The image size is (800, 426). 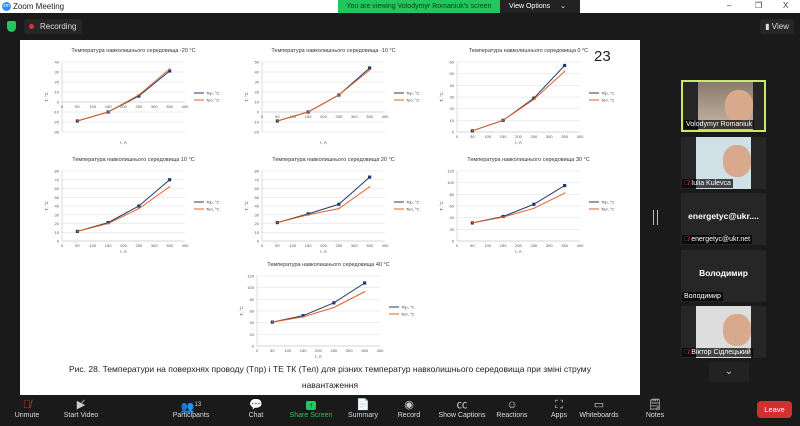 I want to click on reactions-button: ☺ Reactions, so click(x=512, y=408).